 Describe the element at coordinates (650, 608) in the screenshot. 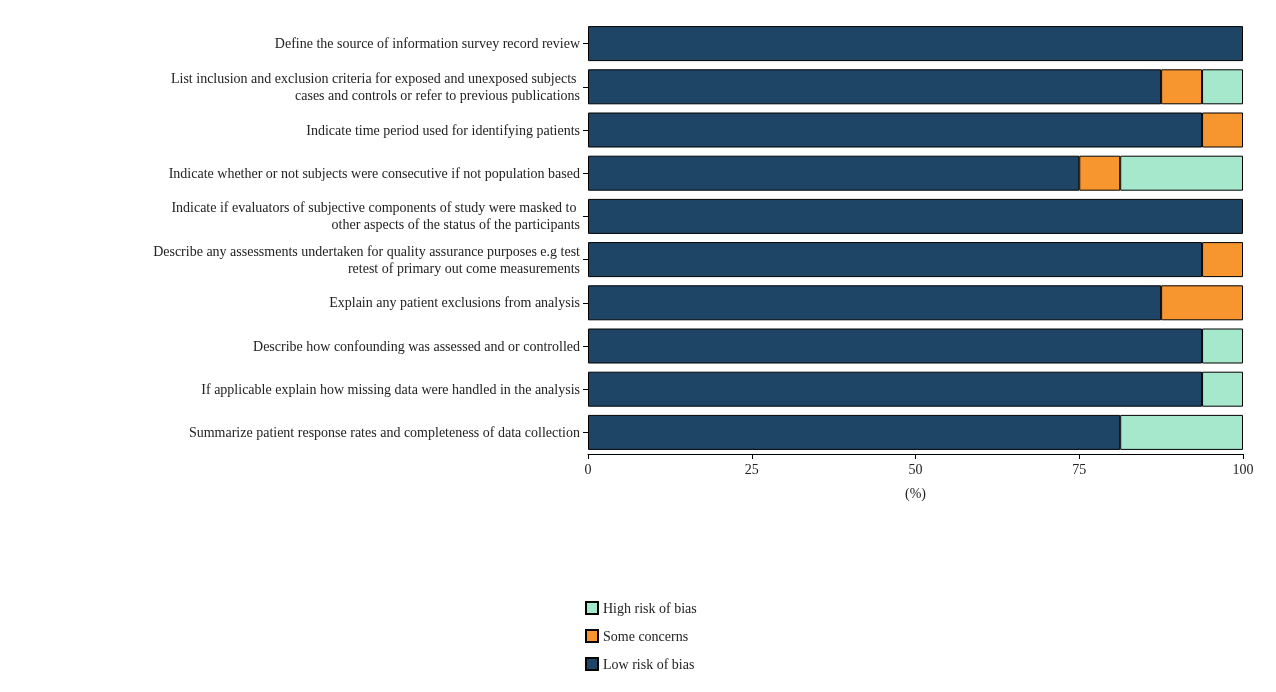

I see `legend-label: High risk of bias` at that location.